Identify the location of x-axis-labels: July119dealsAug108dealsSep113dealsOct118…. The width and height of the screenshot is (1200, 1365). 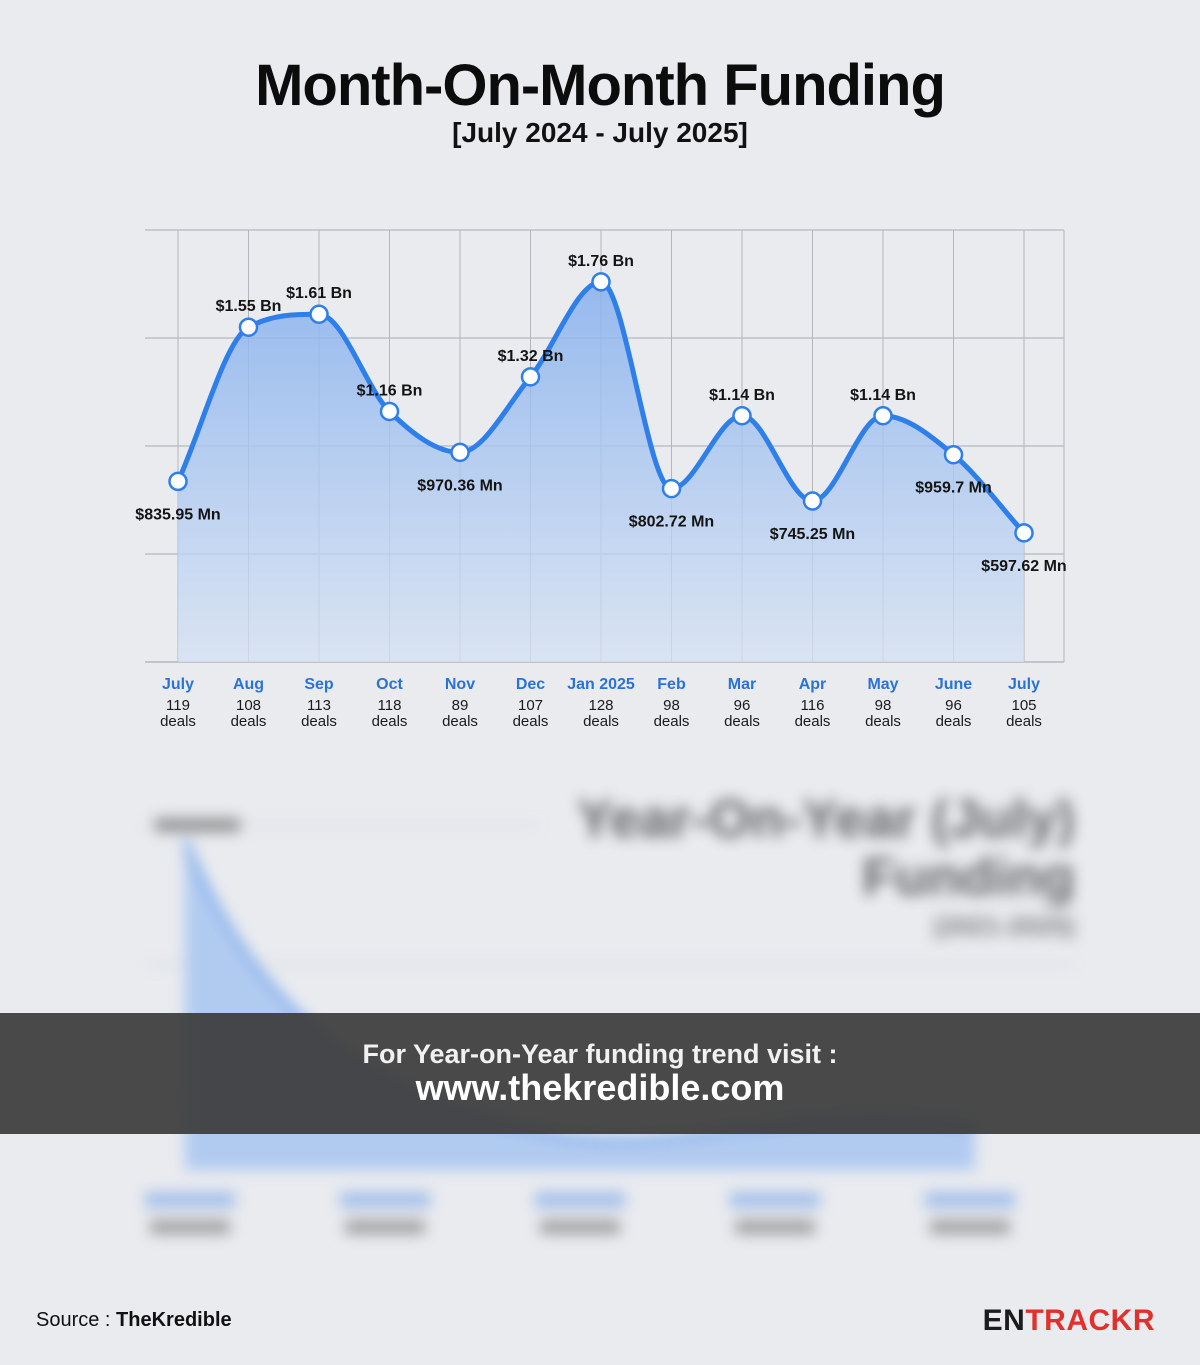
(601, 703).